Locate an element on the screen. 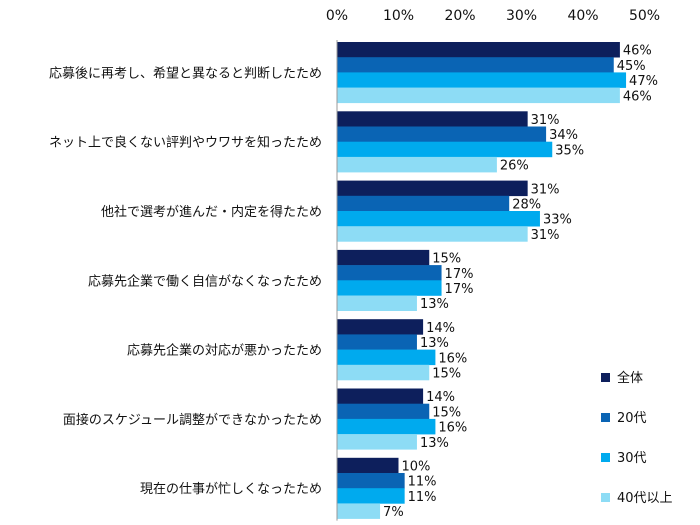  category-label: 現在の仕事が忙しくなったため is located at coordinates (231, 489).